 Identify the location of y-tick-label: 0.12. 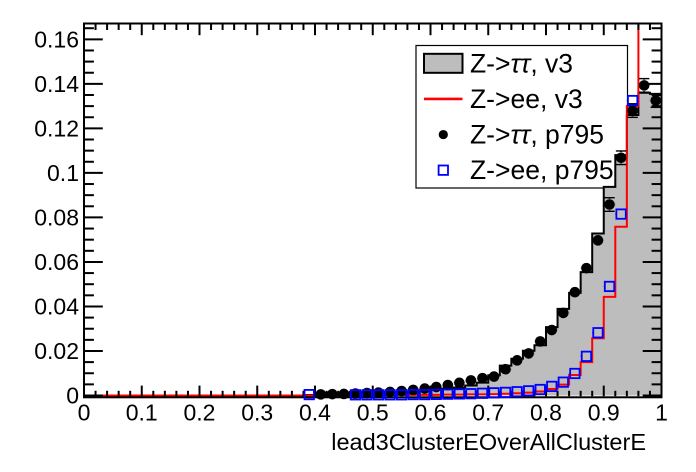
(56, 128).